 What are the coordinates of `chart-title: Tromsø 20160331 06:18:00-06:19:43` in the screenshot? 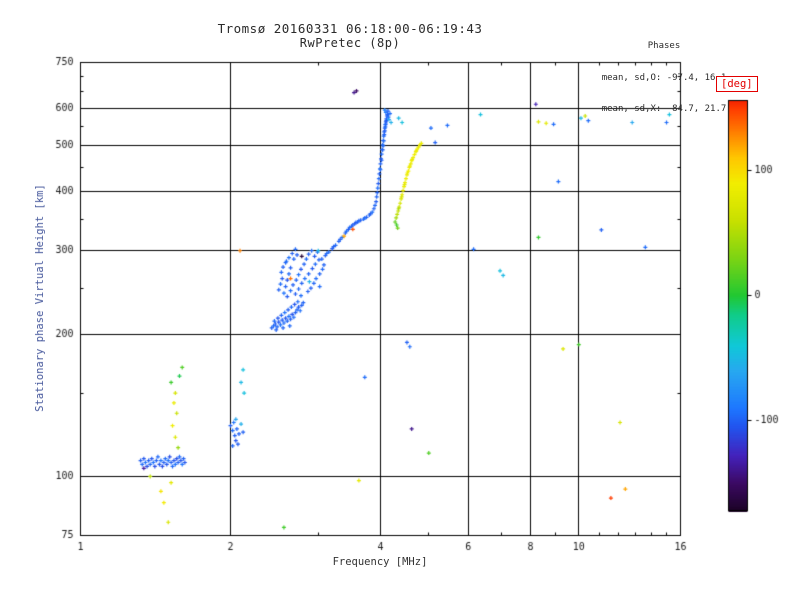 It's located at (350, 28).